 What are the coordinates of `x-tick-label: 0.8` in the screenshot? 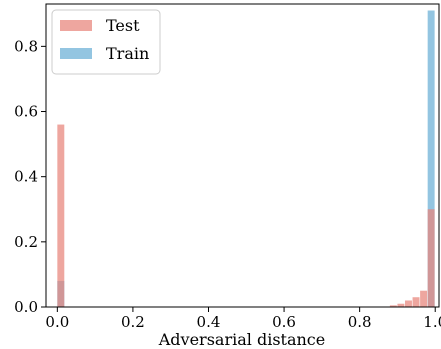 It's located at (360, 322).